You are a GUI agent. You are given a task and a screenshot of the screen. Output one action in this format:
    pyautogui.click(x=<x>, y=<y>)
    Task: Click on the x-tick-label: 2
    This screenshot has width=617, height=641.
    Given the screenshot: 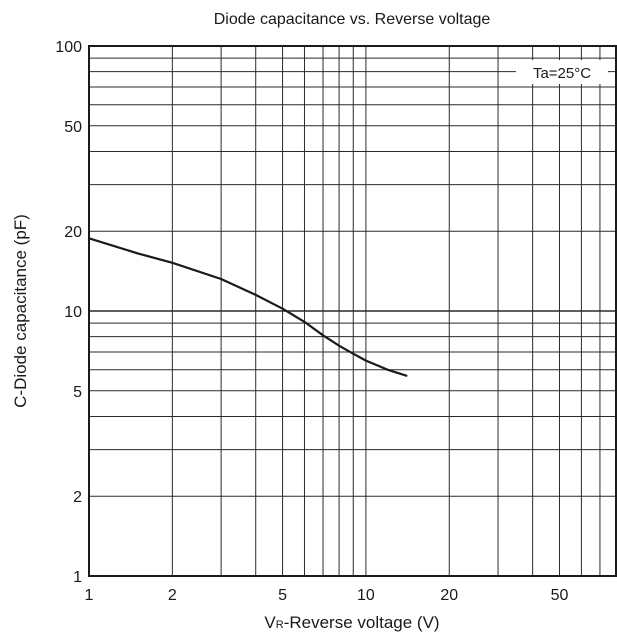 What is the action you would take?
    pyautogui.click(x=172, y=595)
    